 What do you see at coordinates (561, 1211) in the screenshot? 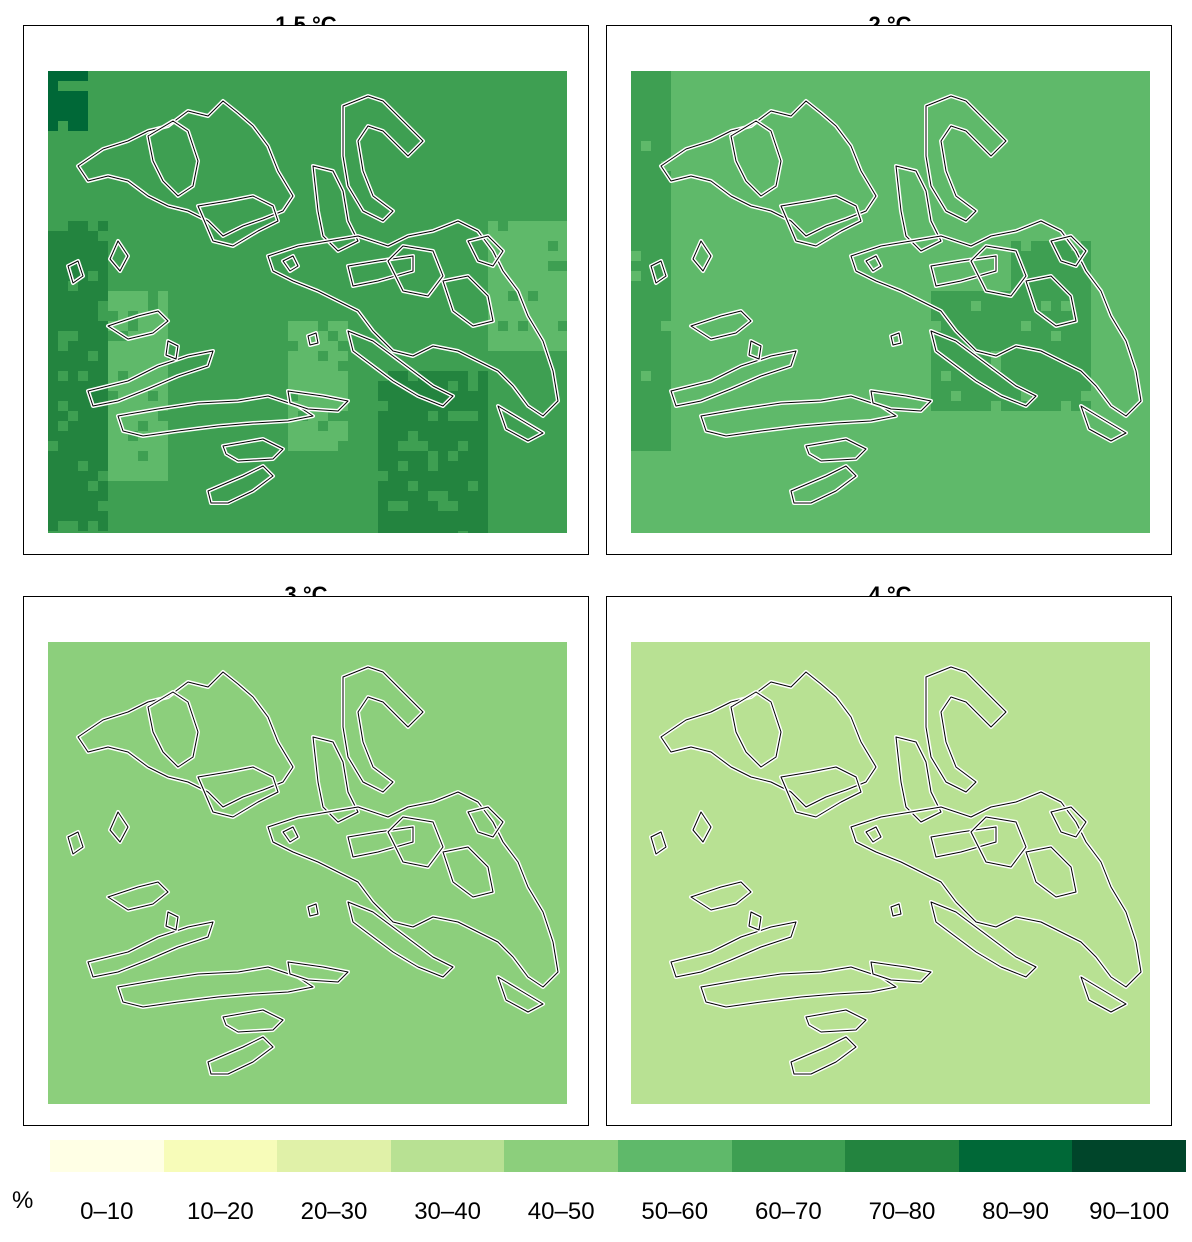
I see `legend-label: 40–50` at bounding box center [561, 1211].